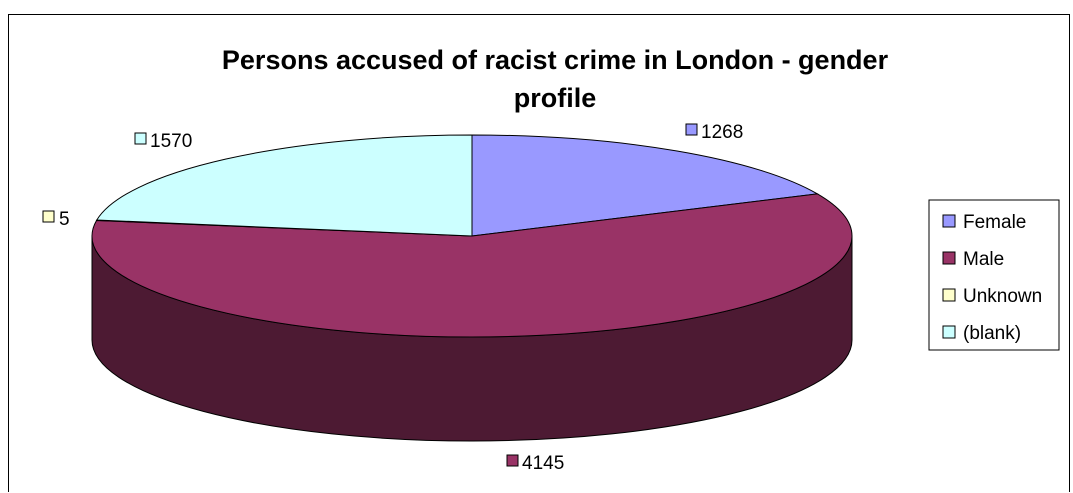 This screenshot has height=493, width=1073. What do you see at coordinates (64, 219) in the screenshot?
I see `data-label-unknown: 5` at bounding box center [64, 219].